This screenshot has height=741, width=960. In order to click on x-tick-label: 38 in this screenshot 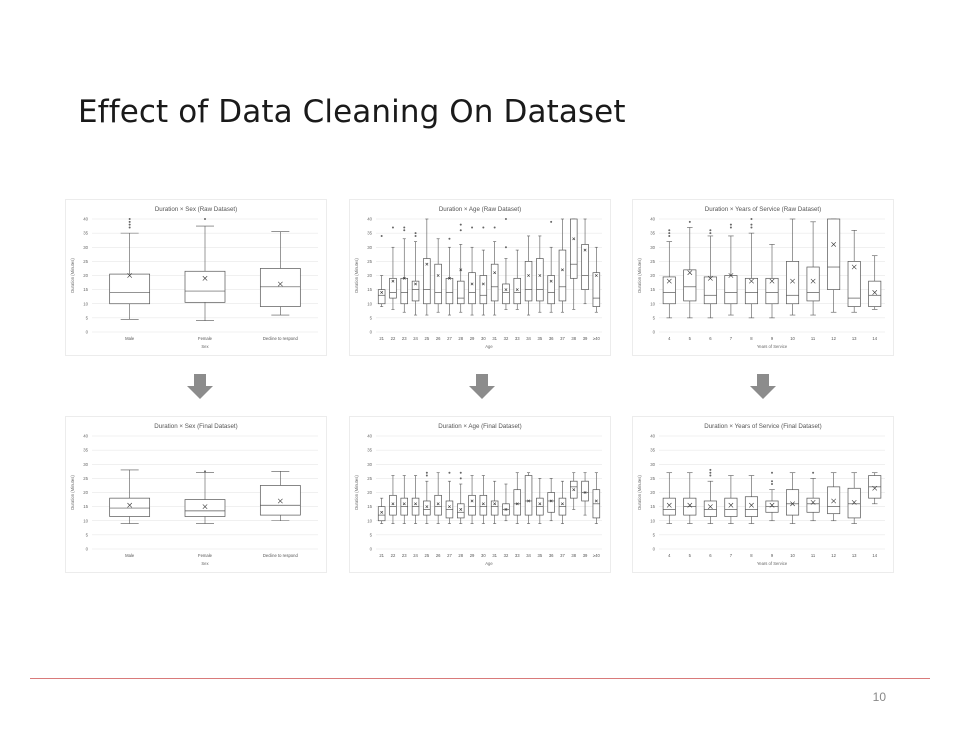, I will do `click(573, 338)`.